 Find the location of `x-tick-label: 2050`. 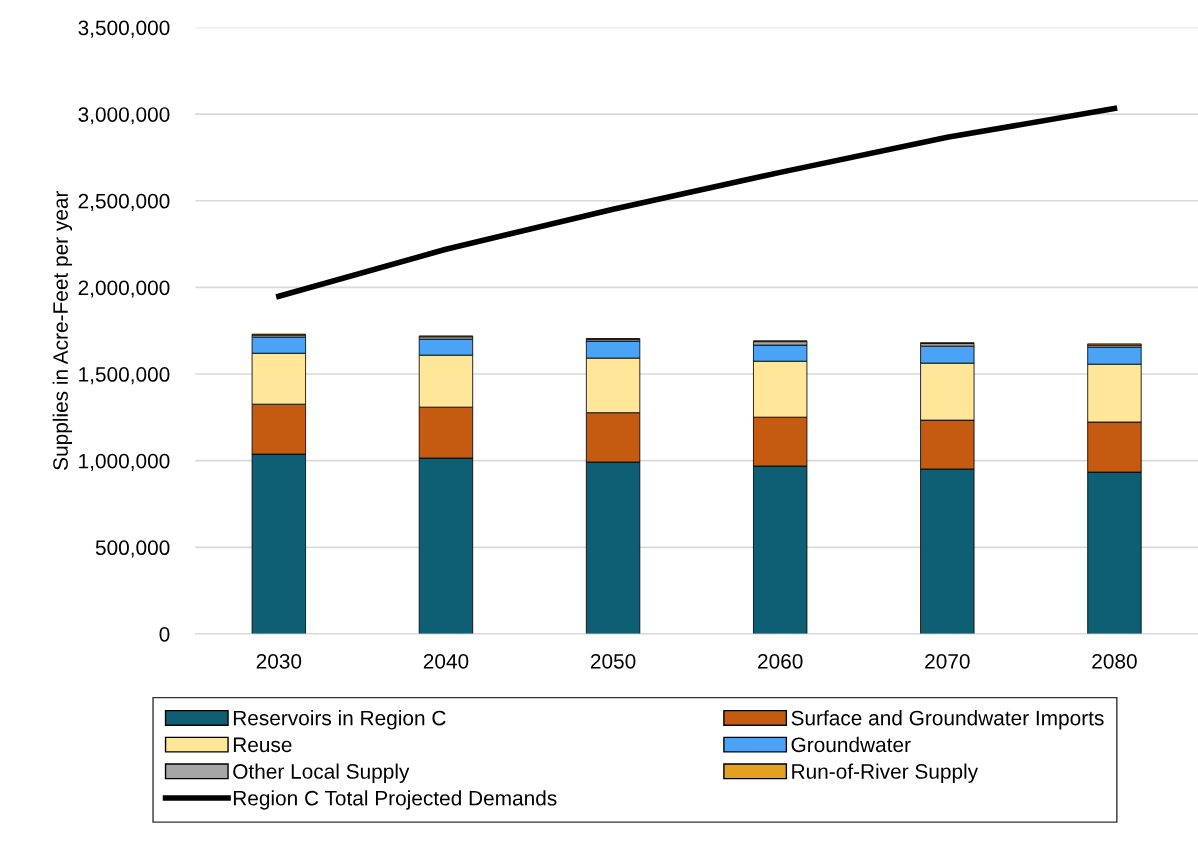

x-tick-label: 2050 is located at coordinates (613, 661).